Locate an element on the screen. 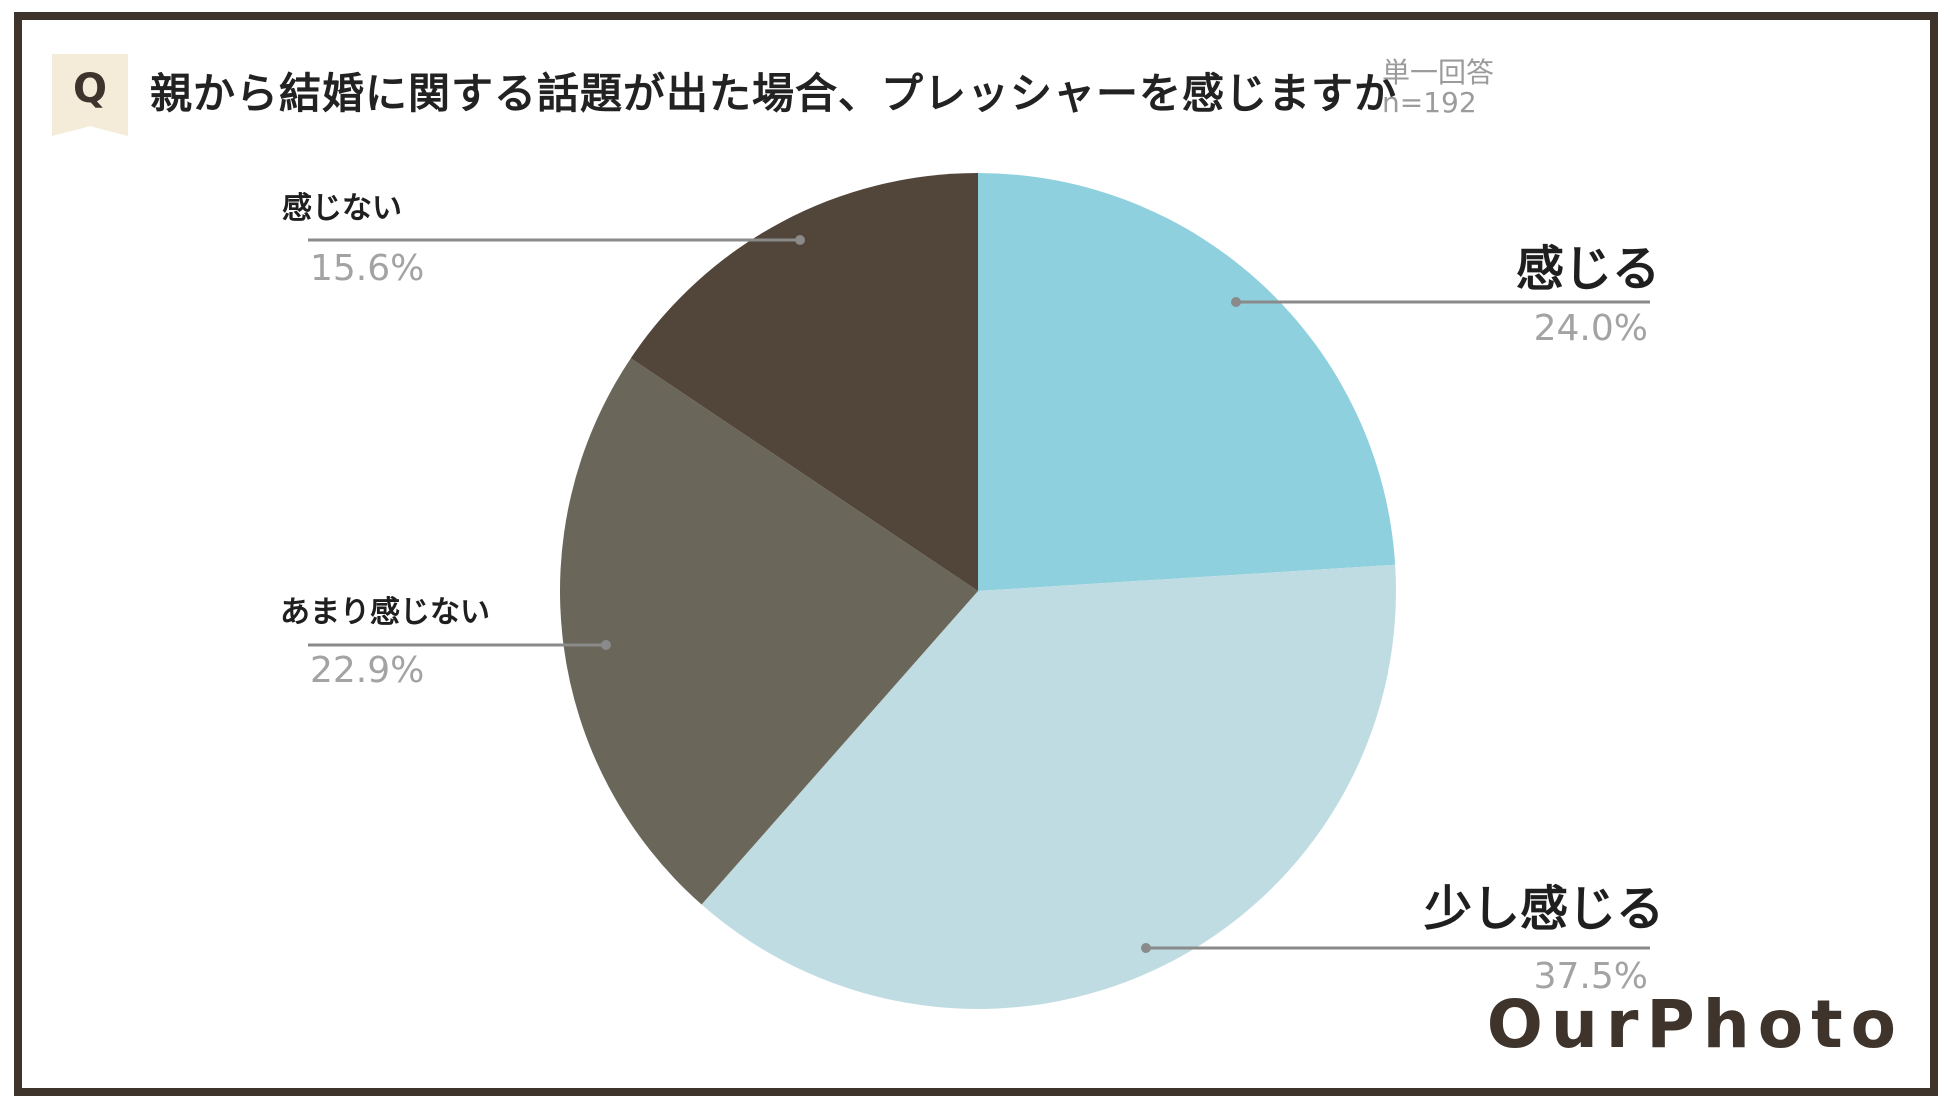  value-label-kanjiru: 24.0% is located at coordinates (1591, 328).